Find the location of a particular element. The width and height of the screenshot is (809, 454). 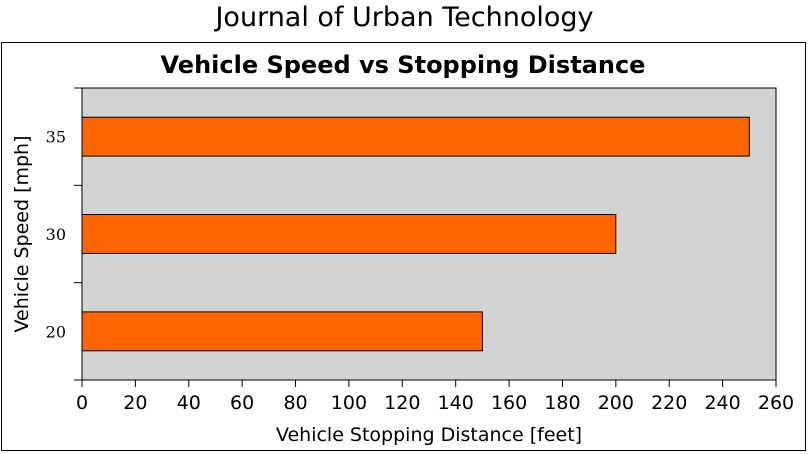

x-tick-label: 220 is located at coordinates (669, 403).